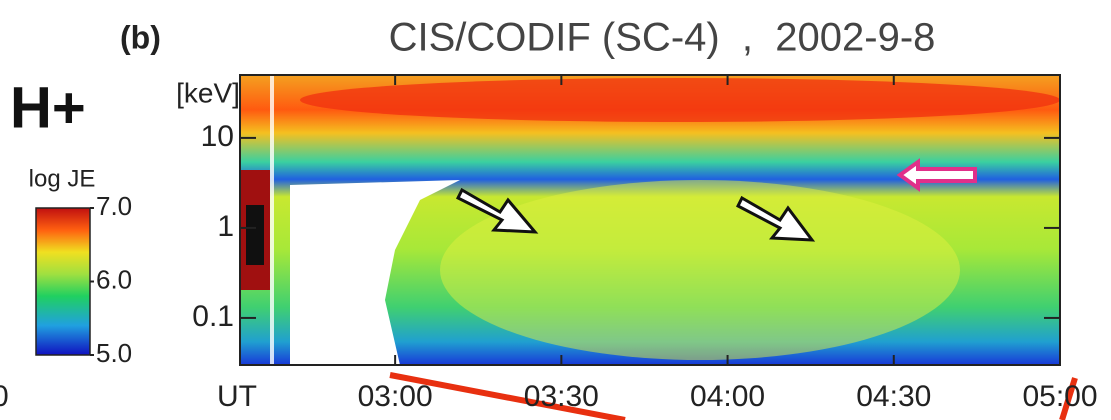 This screenshot has width=1111, height=420. What do you see at coordinates (213, 316) in the screenshot?
I see `y-tick-label: 0.1` at bounding box center [213, 316].